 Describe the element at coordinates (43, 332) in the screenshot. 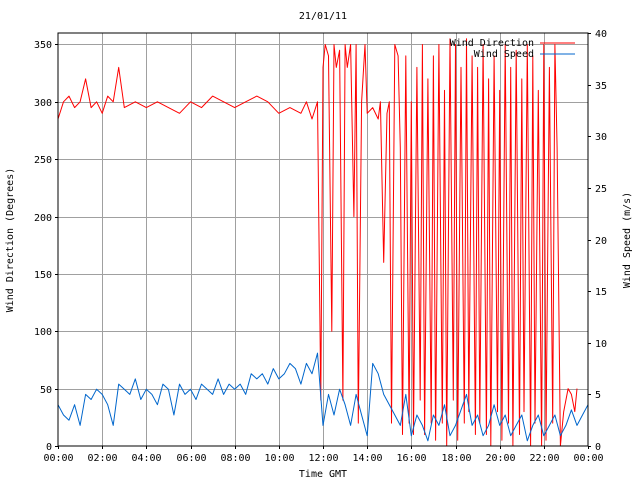

I see `y-tick-label: 100` at that location.